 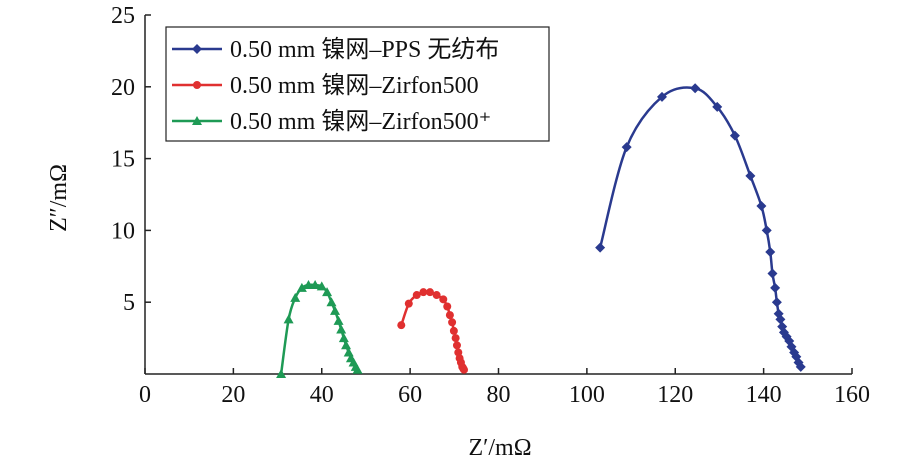 I want to click on y-tick-label: 25, so click(x=123, y=16).